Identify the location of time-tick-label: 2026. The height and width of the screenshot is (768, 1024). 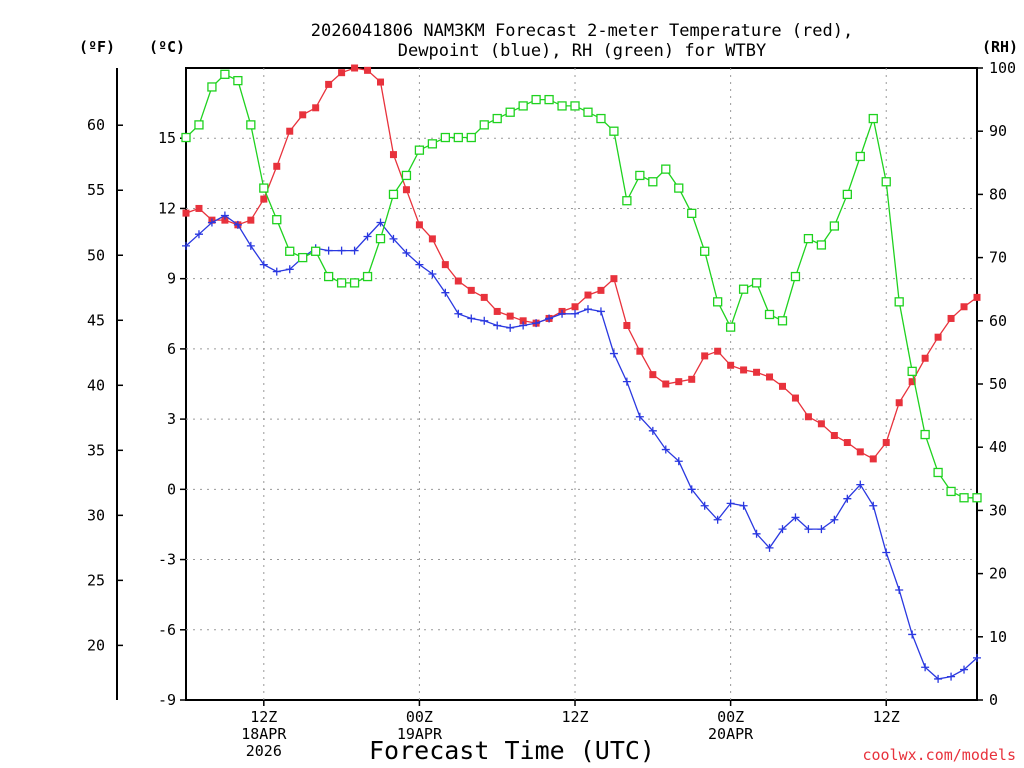
(264, 751).